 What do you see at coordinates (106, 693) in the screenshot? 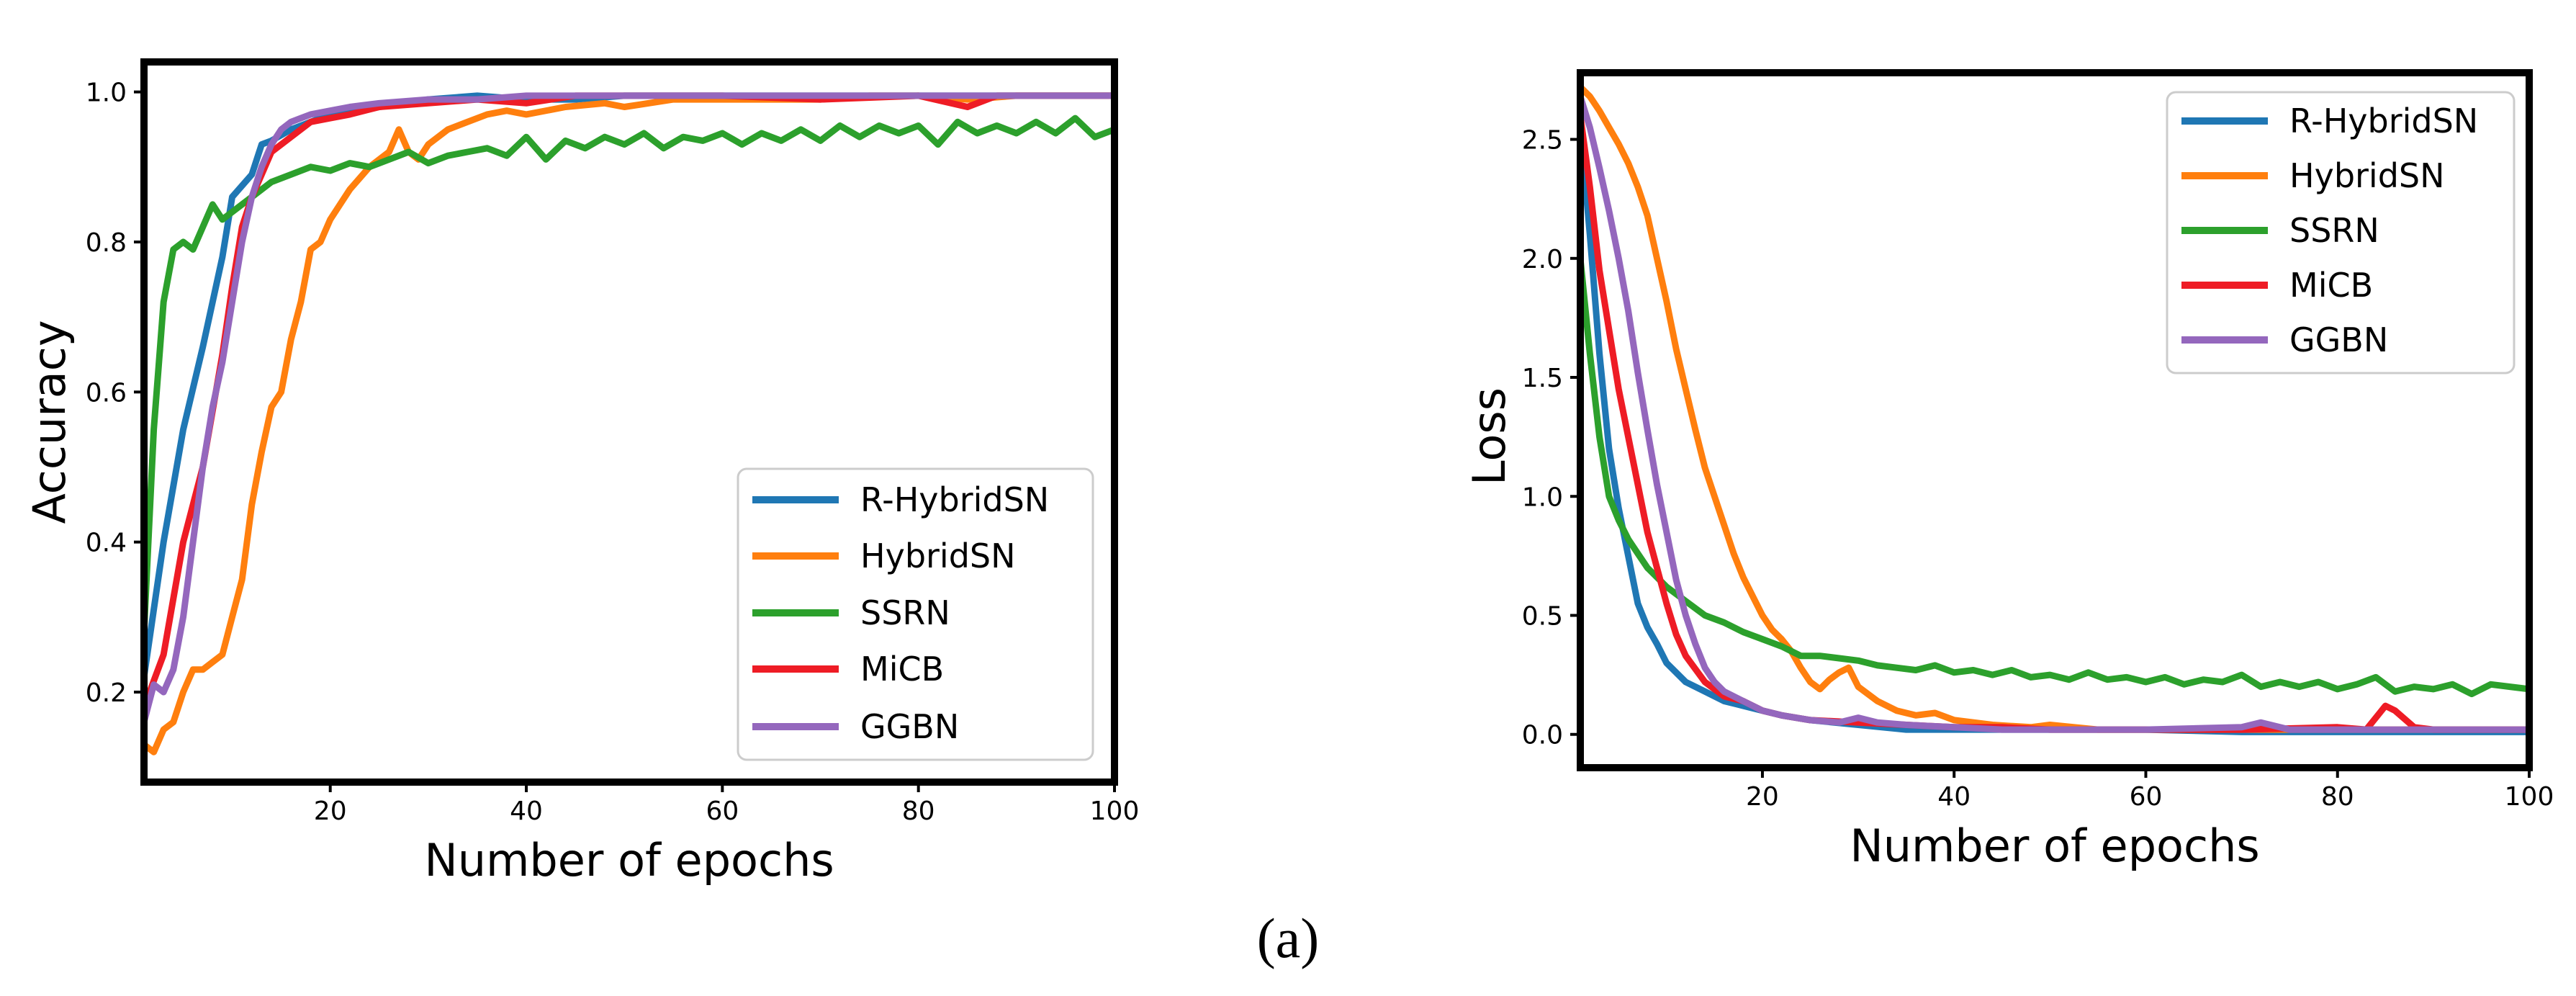
I see `accuracy-y-tick-label: 0.2` at bounding box center [106, 693].